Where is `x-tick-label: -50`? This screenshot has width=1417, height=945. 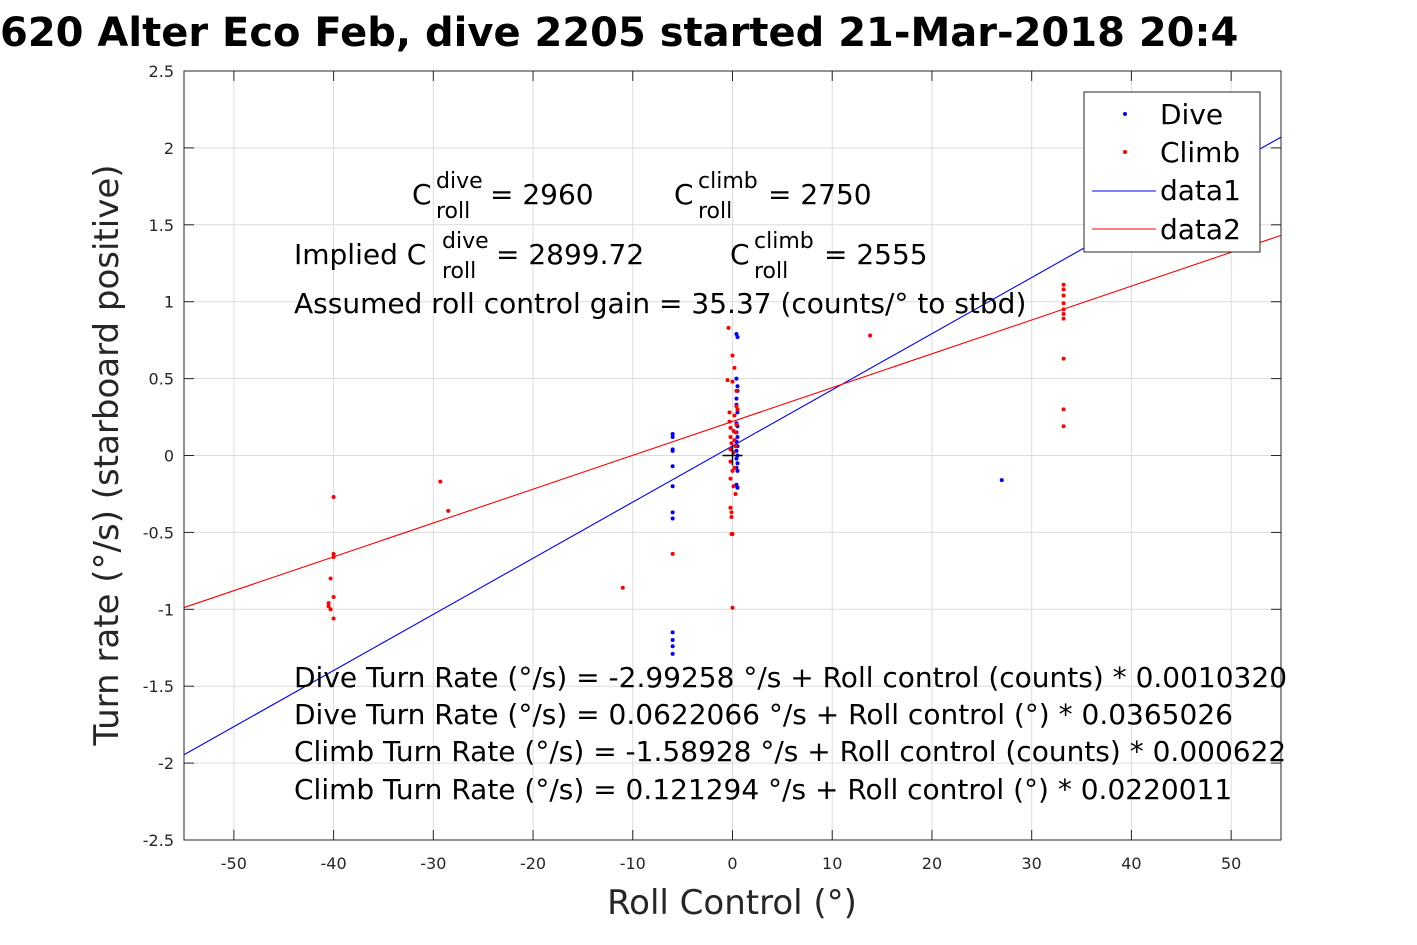 x-tick-label: -50 is located at coordinates (234, 863).